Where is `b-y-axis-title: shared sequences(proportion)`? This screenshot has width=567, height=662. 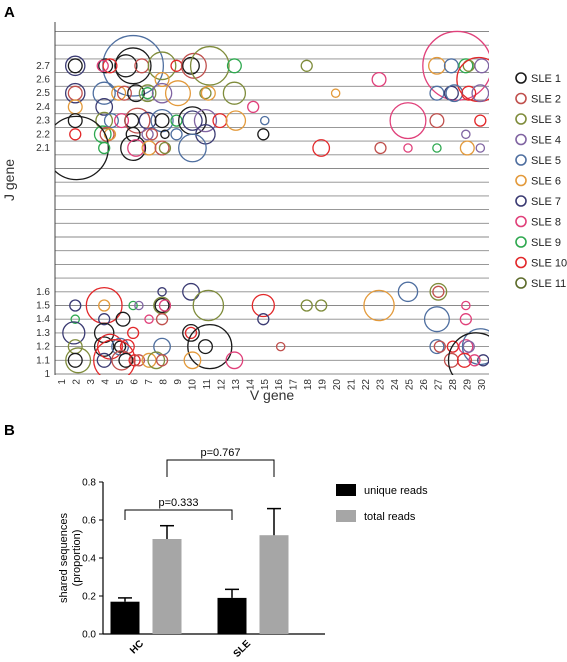
b-y-axis-title: shared sequences(proportion) is located at coordinates (70, 558).